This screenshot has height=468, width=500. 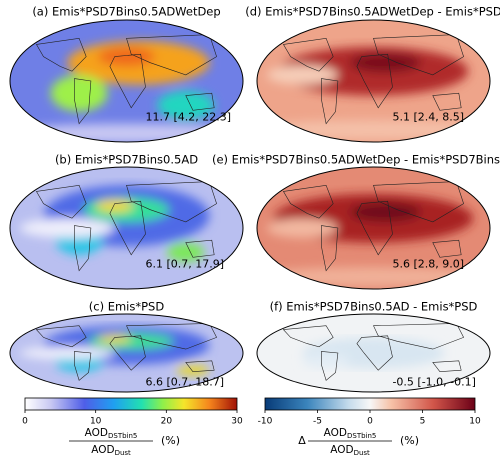 I want to click on panel-title: (c) Emis*PSD, so click(x=127, y=307).